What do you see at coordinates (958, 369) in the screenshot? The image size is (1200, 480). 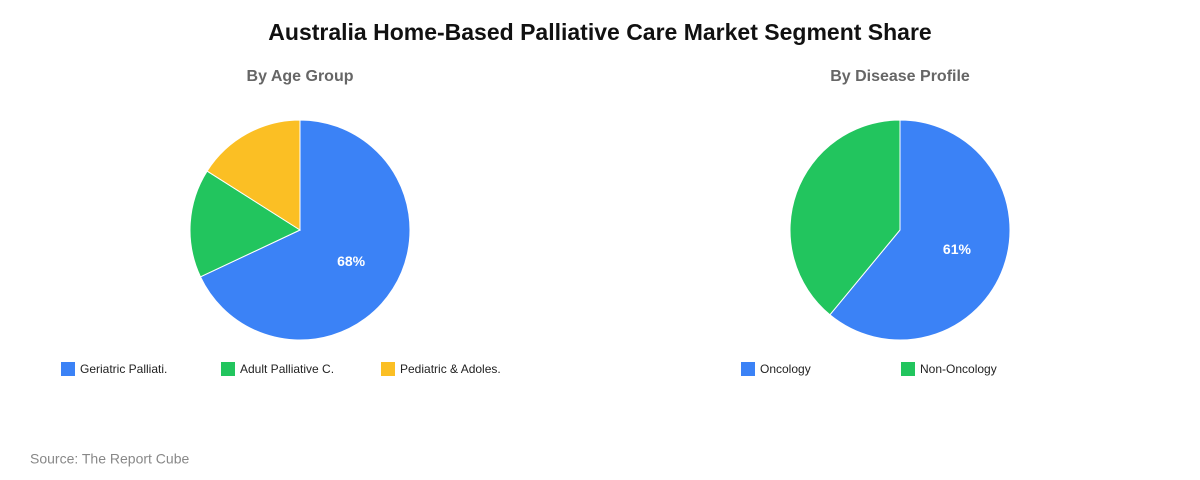 I see `legend-label: Non-Oncology` at bounding box center [958, 369].